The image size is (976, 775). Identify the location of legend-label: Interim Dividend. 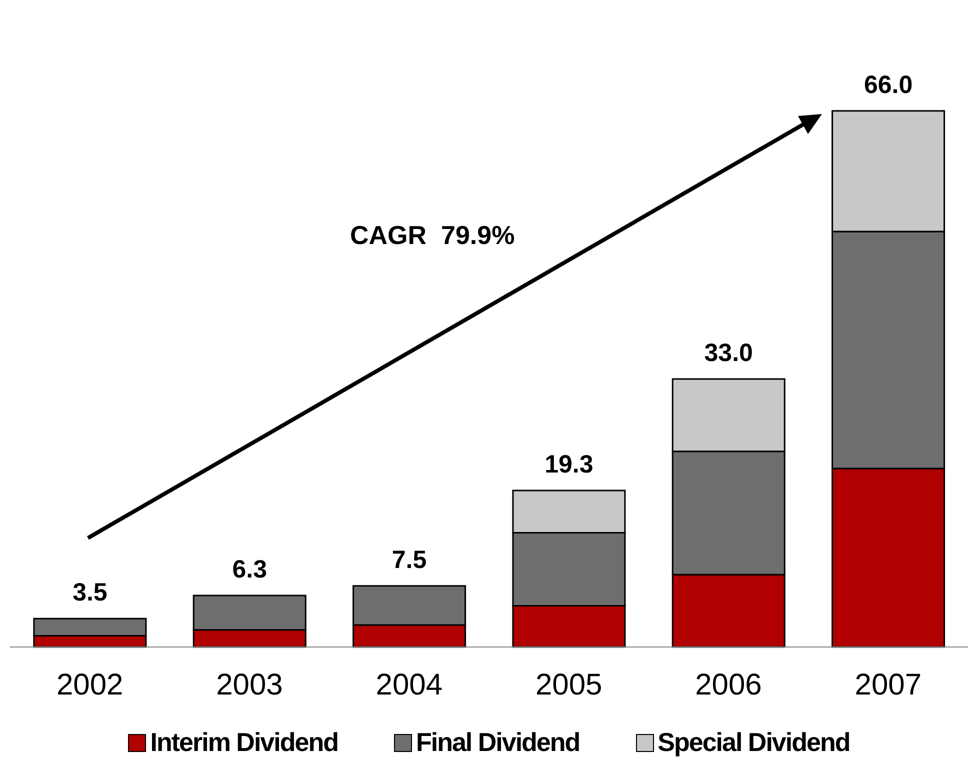
(244, 742).